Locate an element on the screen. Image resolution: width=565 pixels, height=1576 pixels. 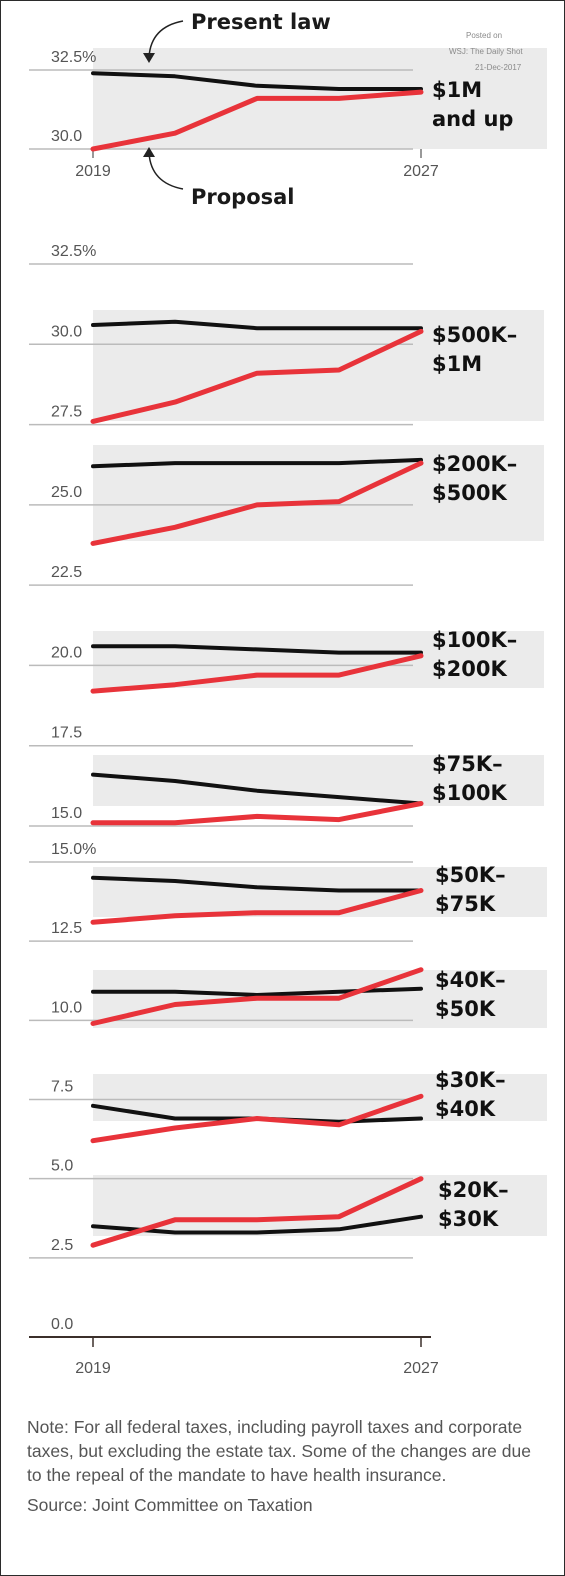
proposal-callout: Proposal is located at coordinates (243, 197).